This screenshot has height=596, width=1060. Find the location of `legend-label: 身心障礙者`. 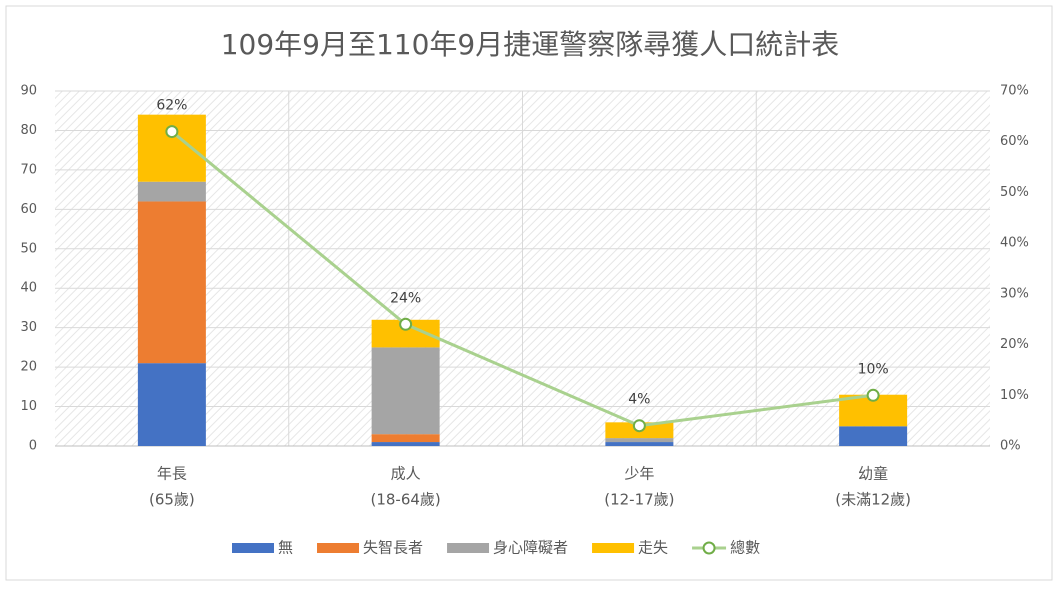

legend-label: 身心障礙者 is located at coordinates (530, 548).